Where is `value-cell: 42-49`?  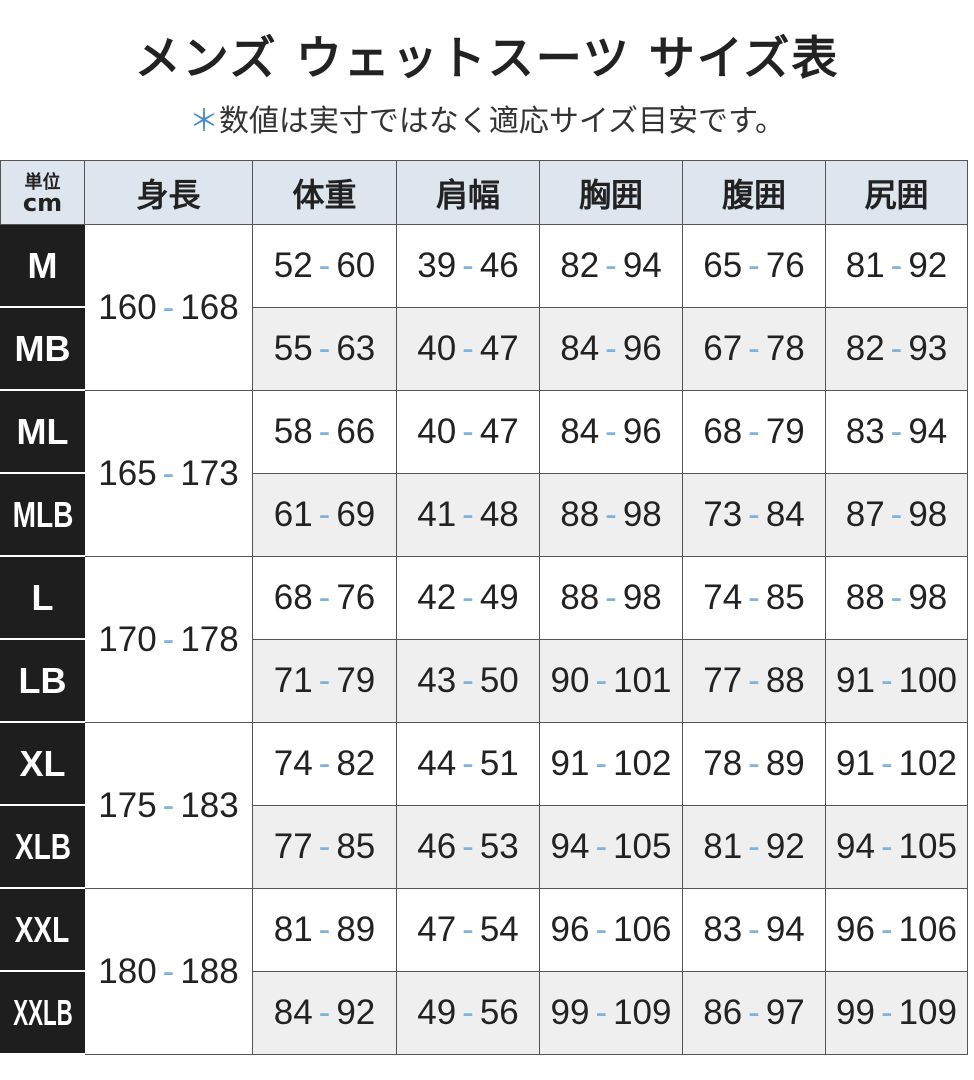
value-cell: 42-49 is located at coordinates (468, 598).